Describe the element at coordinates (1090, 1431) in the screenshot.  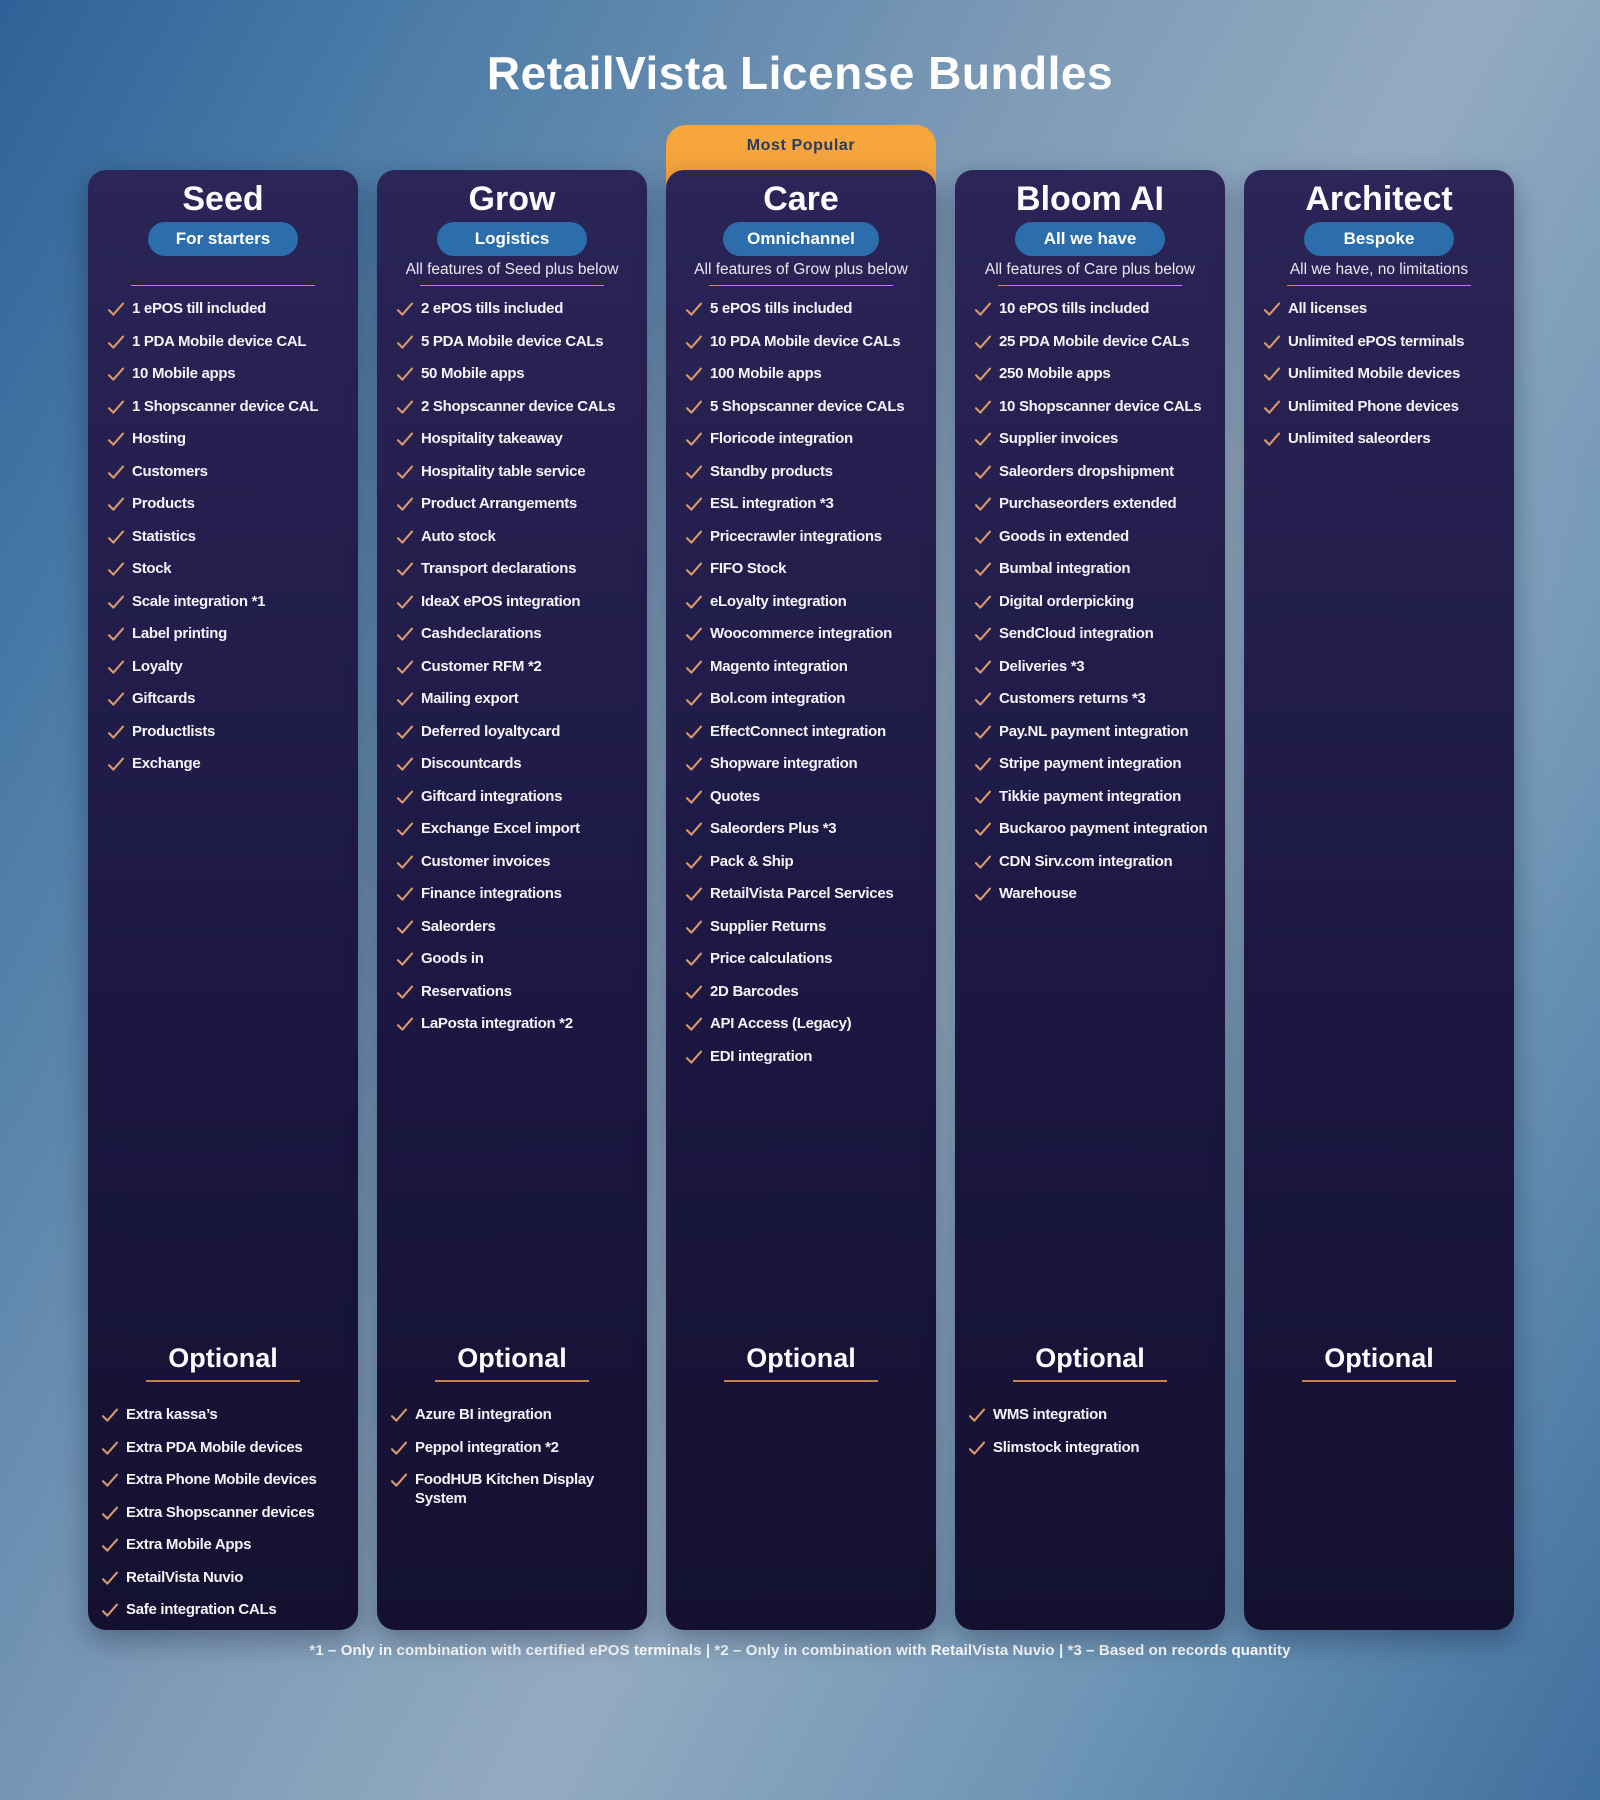
I see `optional-list: WMS integration Slimstock integration` at that location.